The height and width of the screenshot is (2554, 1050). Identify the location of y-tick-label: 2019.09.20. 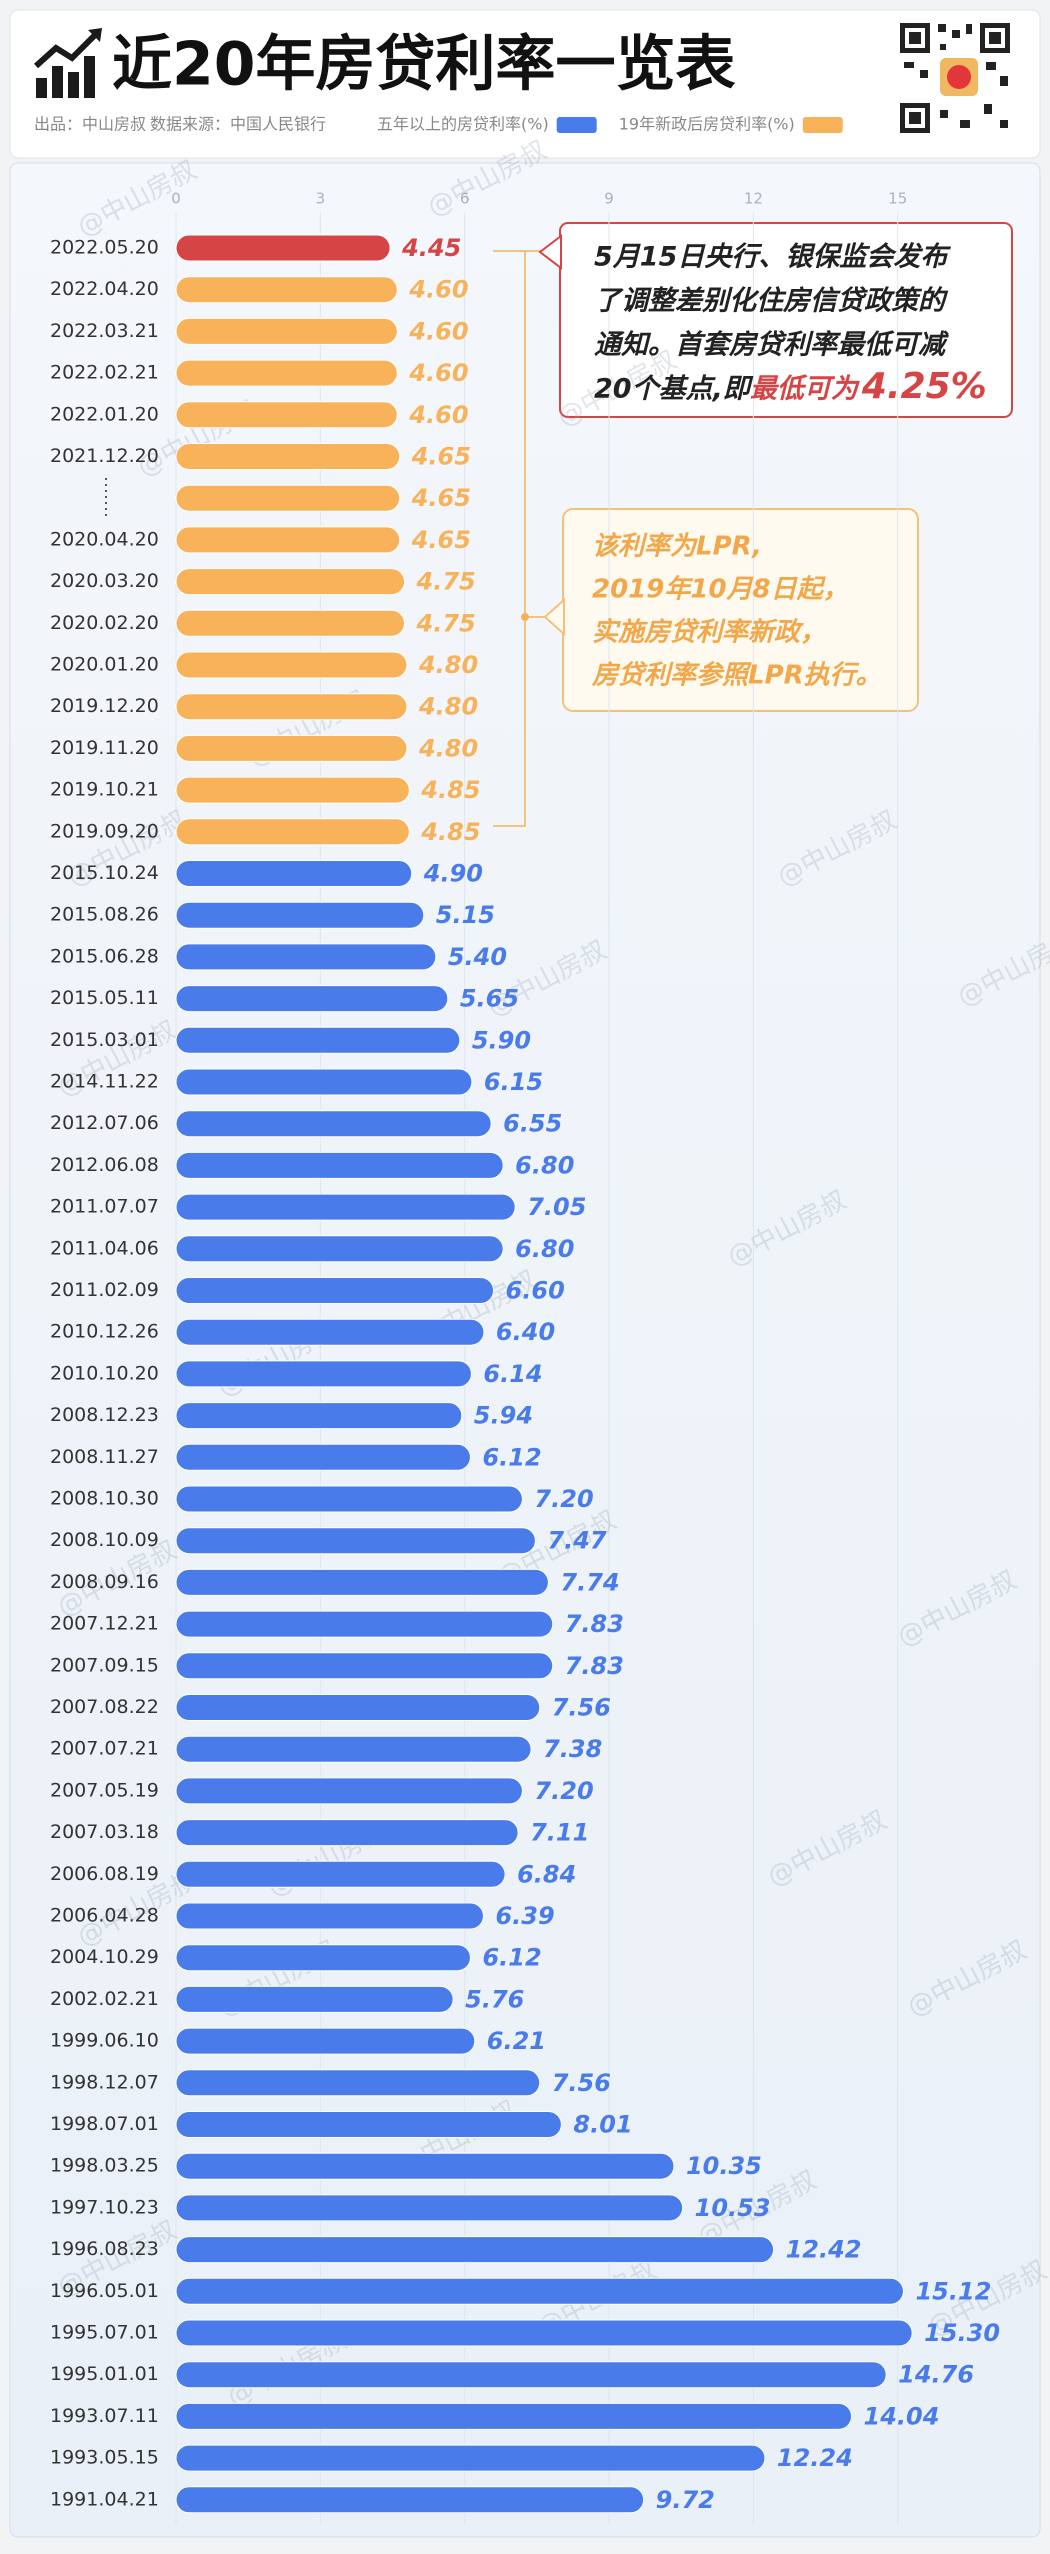
(104, 831).